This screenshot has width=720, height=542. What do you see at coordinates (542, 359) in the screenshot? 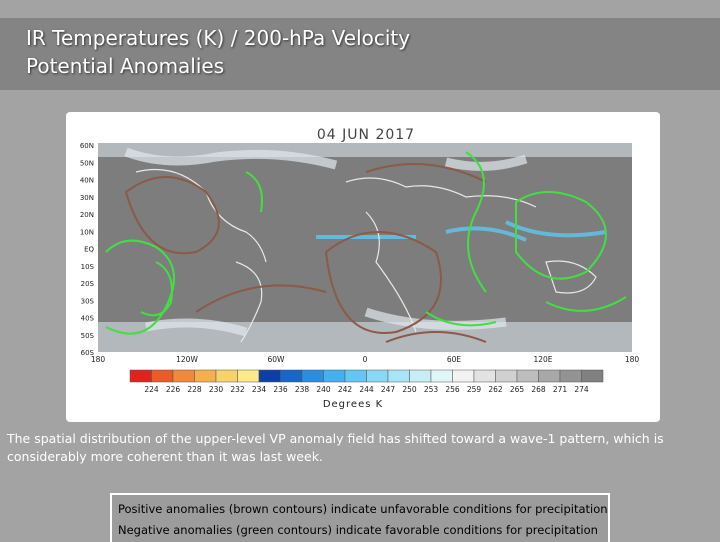
I see `lon-label: 120E` at bounding box center [542, 359].